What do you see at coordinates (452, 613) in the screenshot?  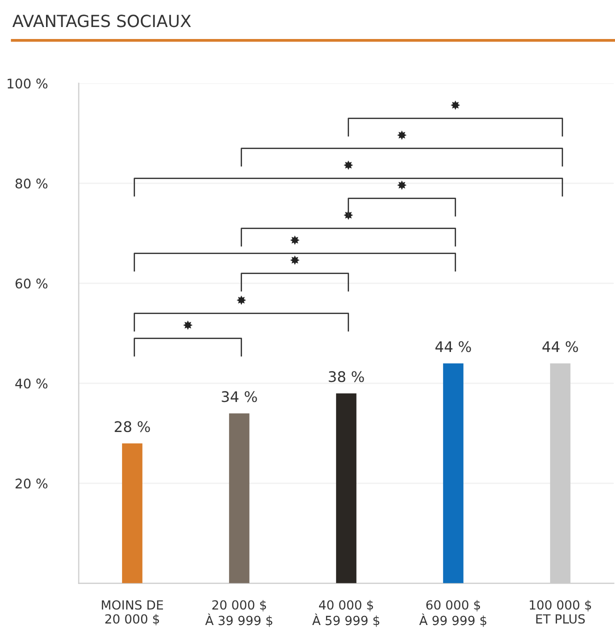 I see `x-tick-label: 60 000 $ À 99 999 $` at bounding box center [452, 613].